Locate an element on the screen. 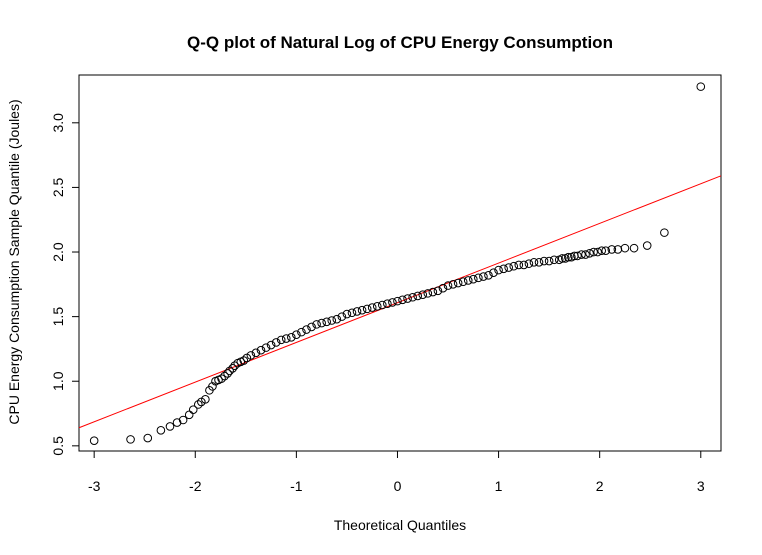 The height and width of the screenshot is (555, 762). y-tick-label: 3.0 is located at coordinates (58, 123).